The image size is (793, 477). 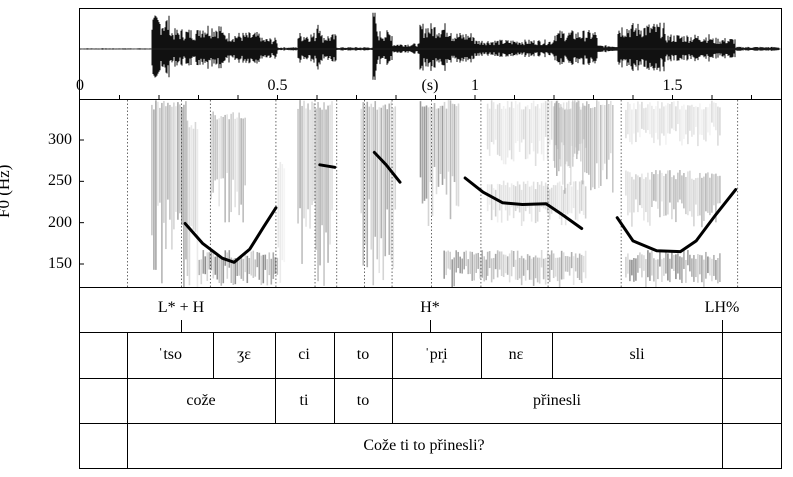 What do you see at coordinates (181, 326) in the screenshot?
I see `tone-tick` at bounding box center [181, 326].